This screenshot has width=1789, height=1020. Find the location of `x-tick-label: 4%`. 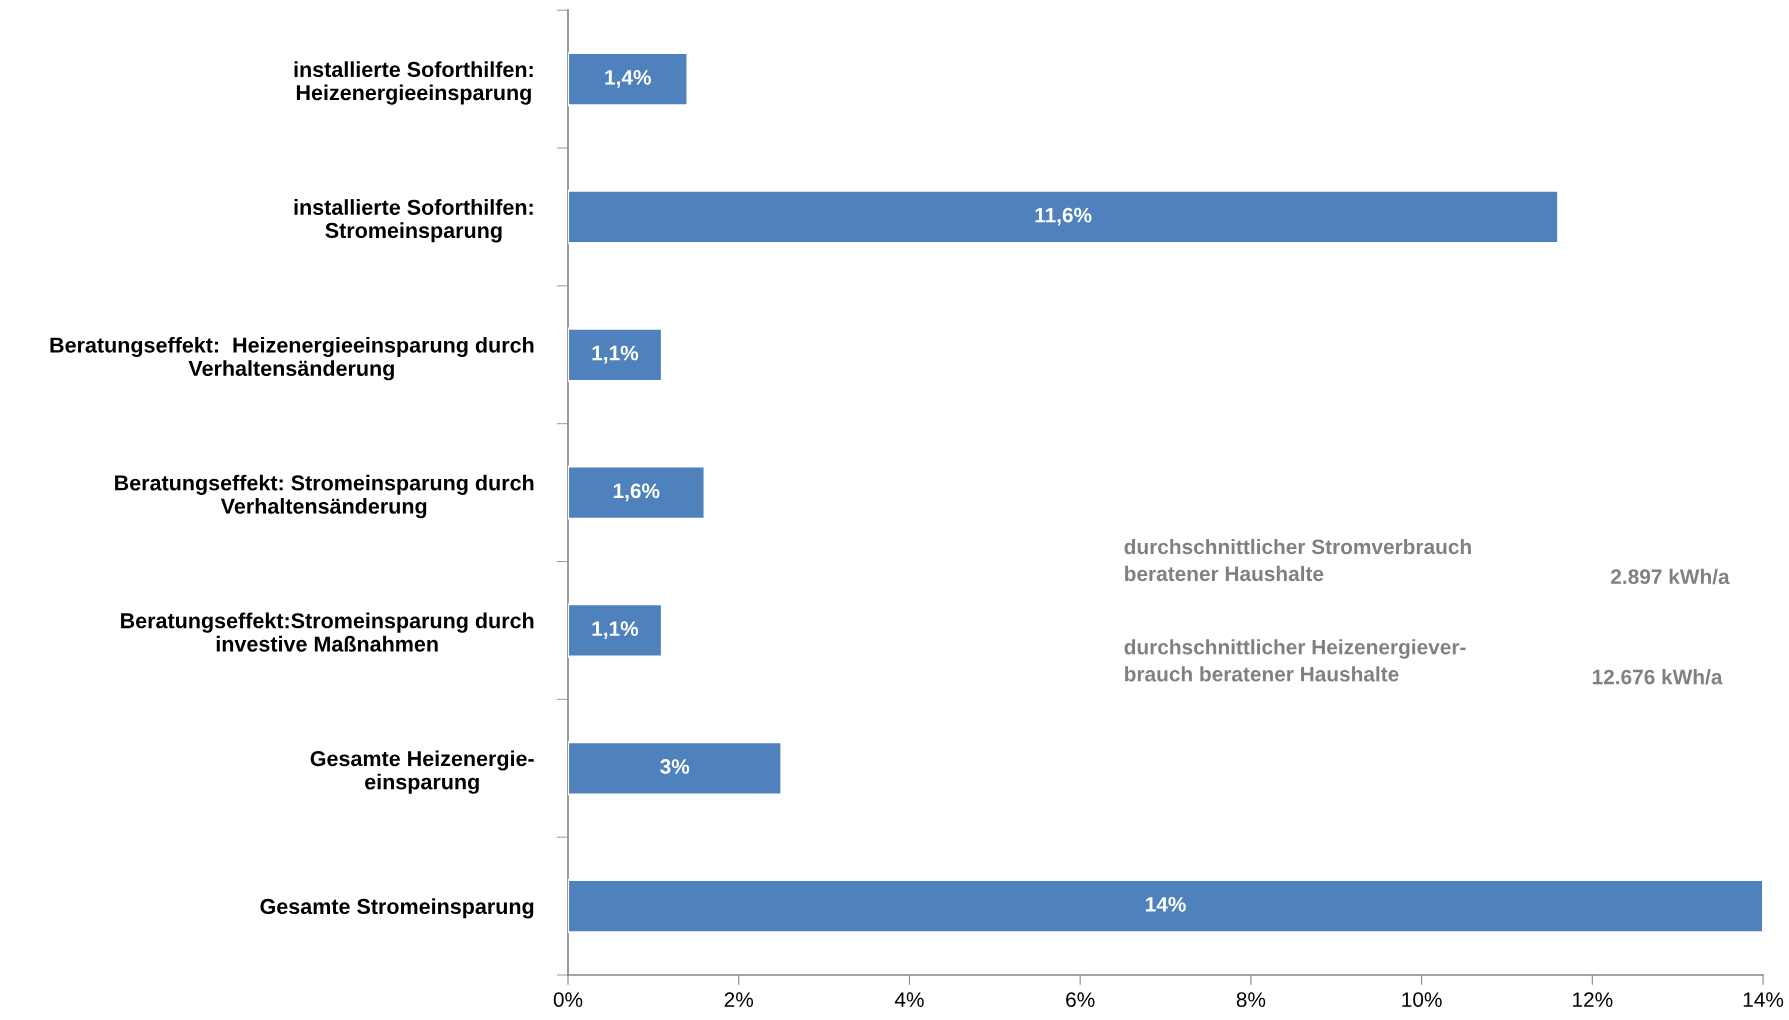

x-tick-label: 4% is located at coordinates (909, 999).